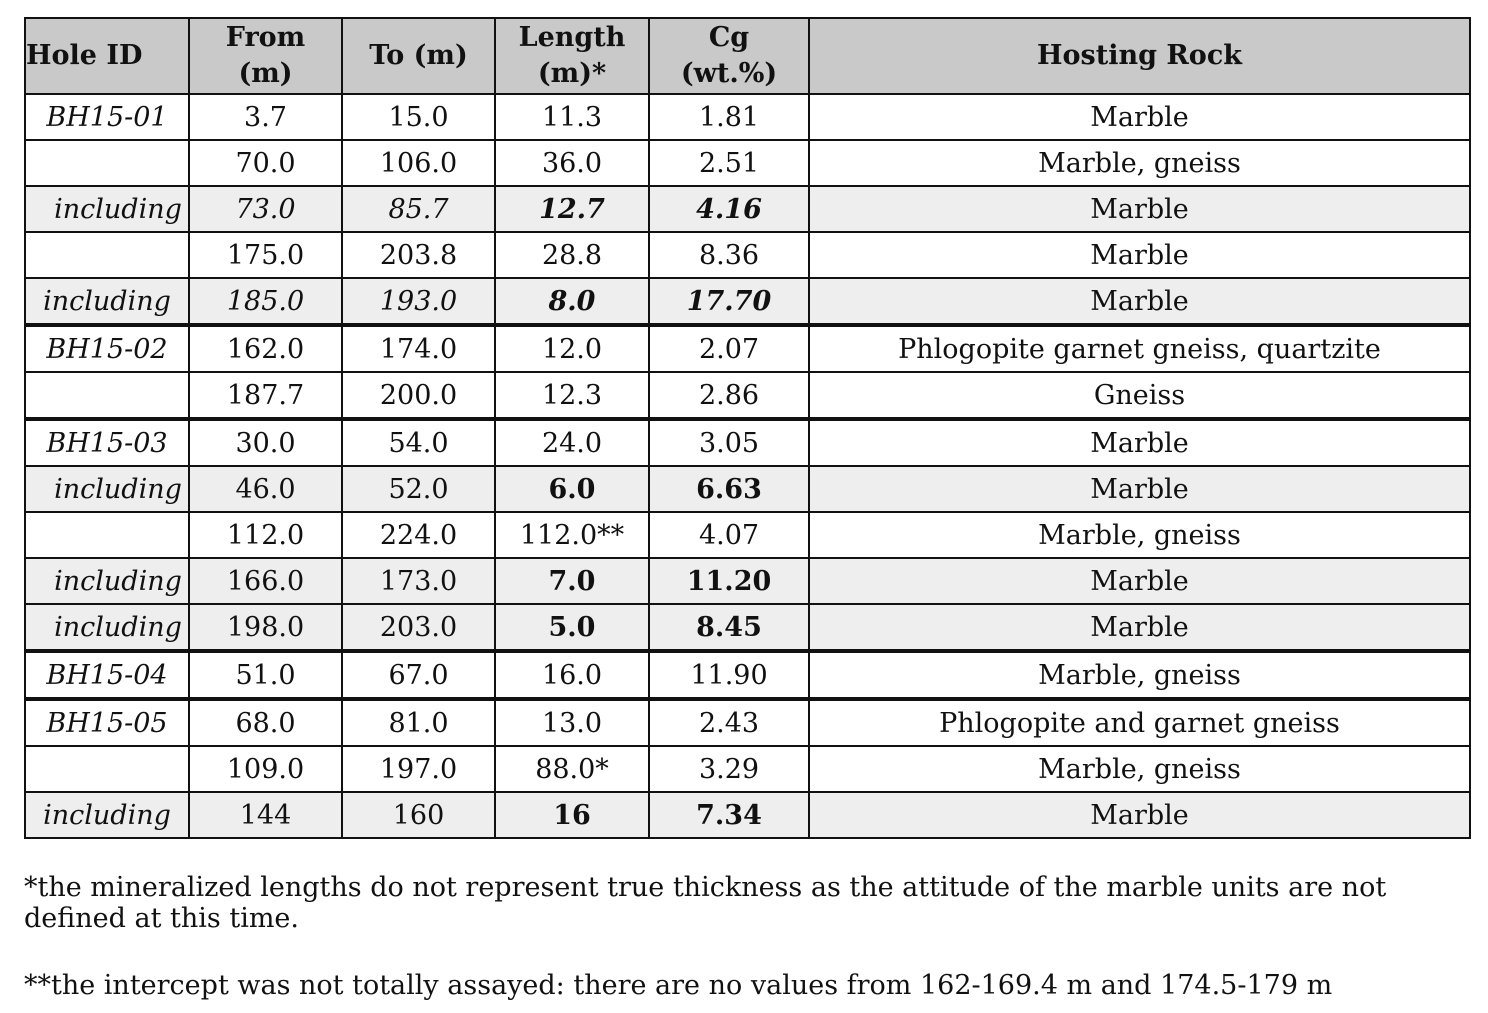  Describe the element at coordinates (572, 163) in the screenshot. I see `length-cell: 36.0` at that location.